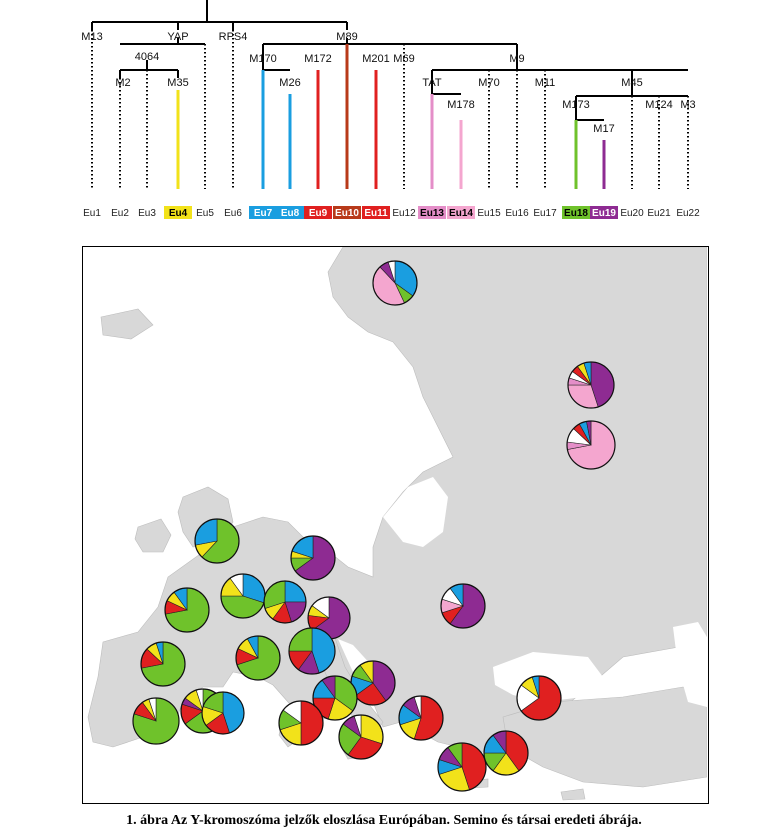  I want to click on tree-leaf-label: Eu8, so click(290, 213).